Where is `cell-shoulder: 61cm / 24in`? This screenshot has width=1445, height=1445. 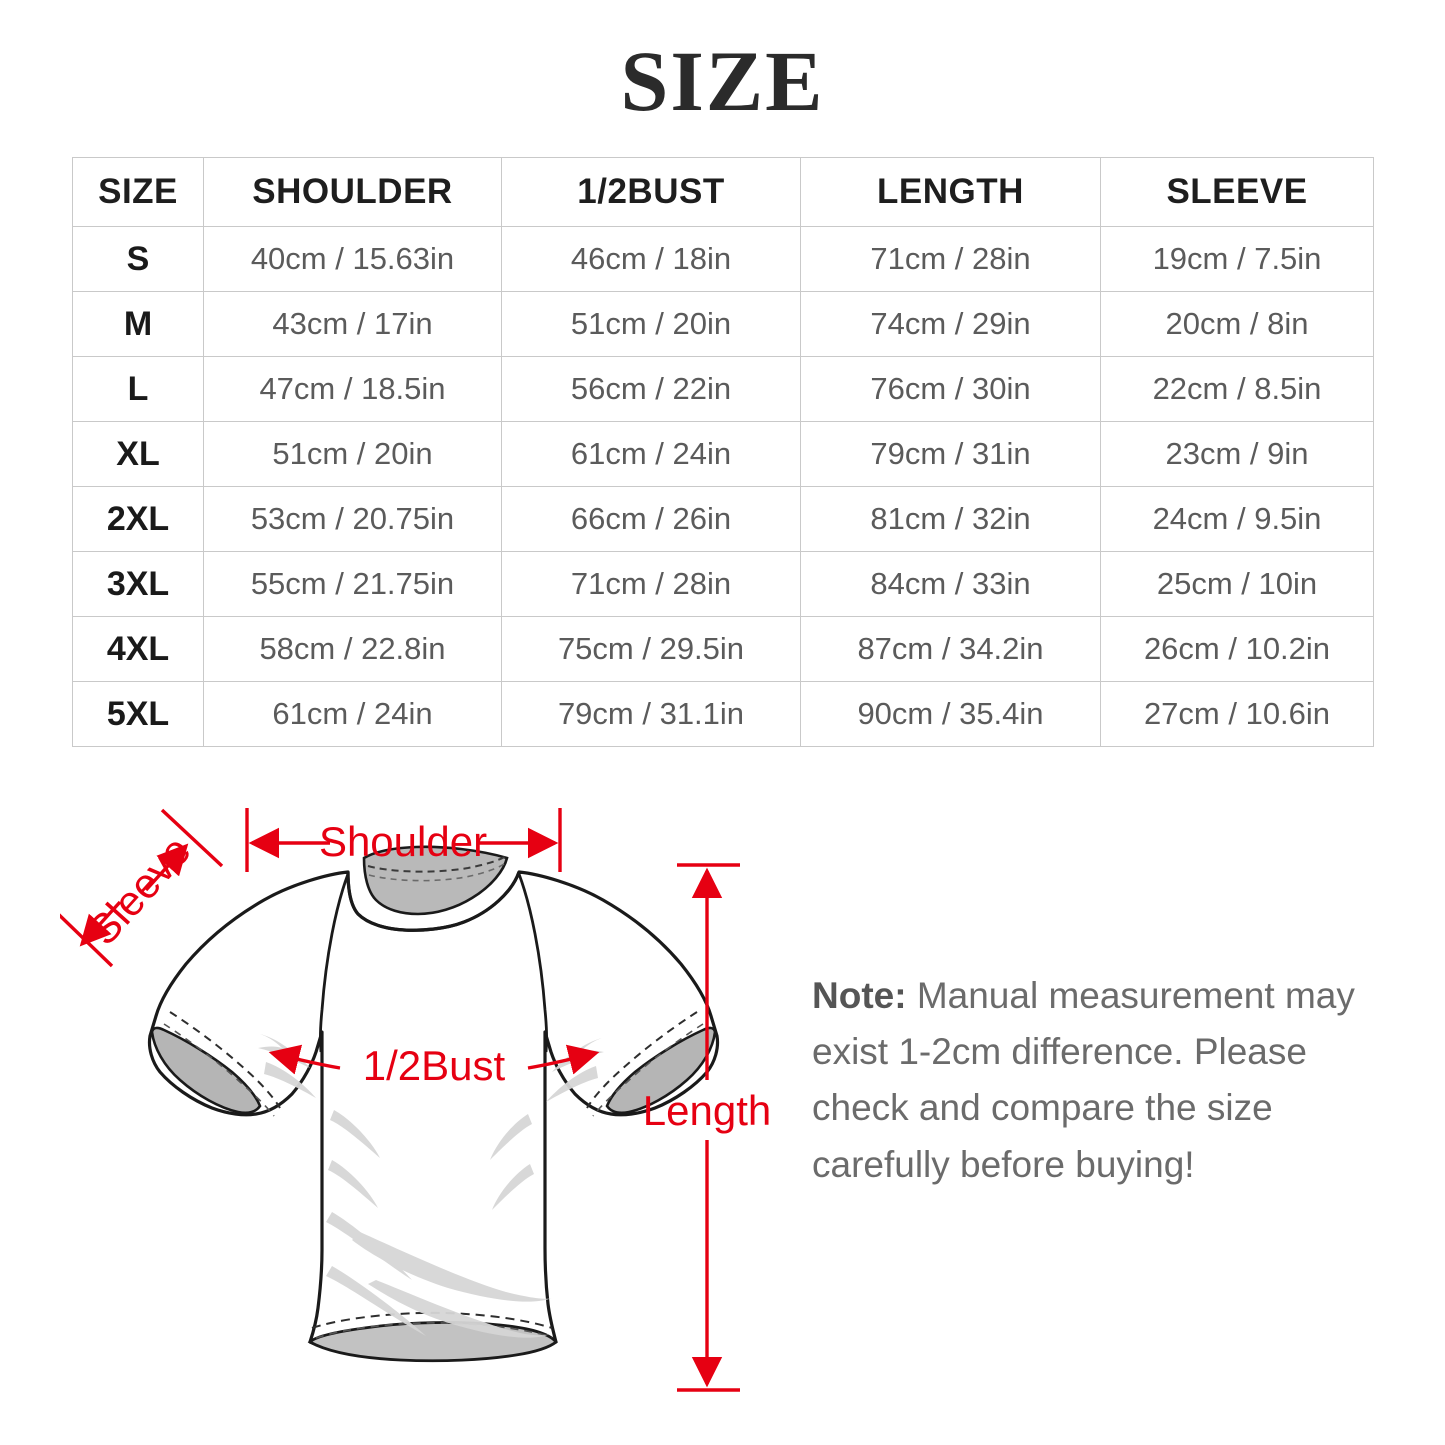
cell-shoulder: 61cm / 24in is located at coordinates (352, 714).